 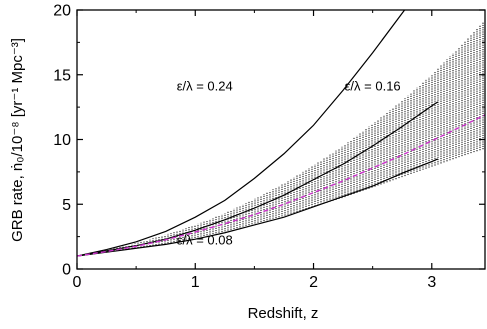 What do you see at coordinates (431, 282) in the screenshot?
I see `x-tick-label: 3` at bounding box center [431, 282].